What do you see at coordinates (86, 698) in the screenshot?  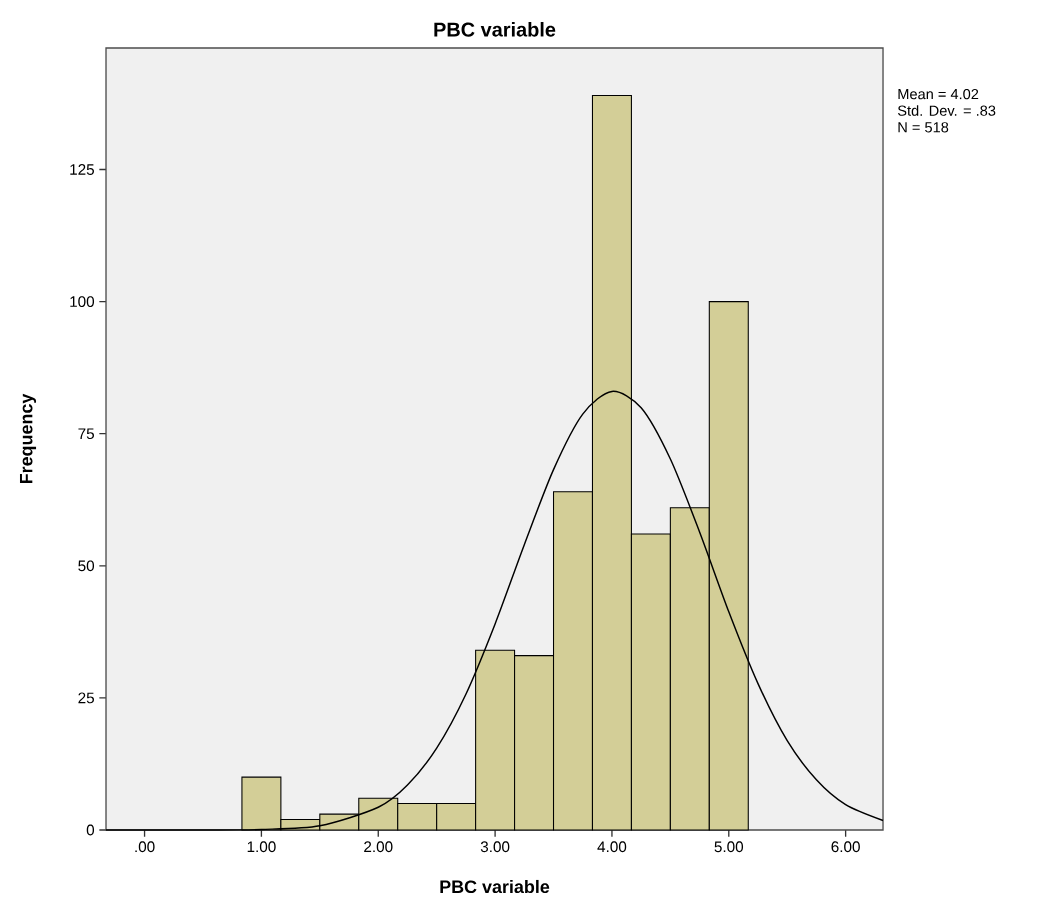 I see `y-tick-label: 25` at bounding box center [86, 698].